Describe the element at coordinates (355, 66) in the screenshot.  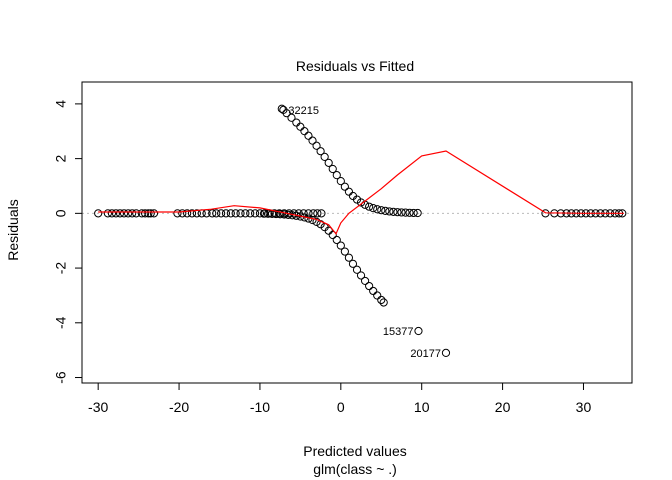
I see `chart-title: Residuals vs Fitted` at that location.